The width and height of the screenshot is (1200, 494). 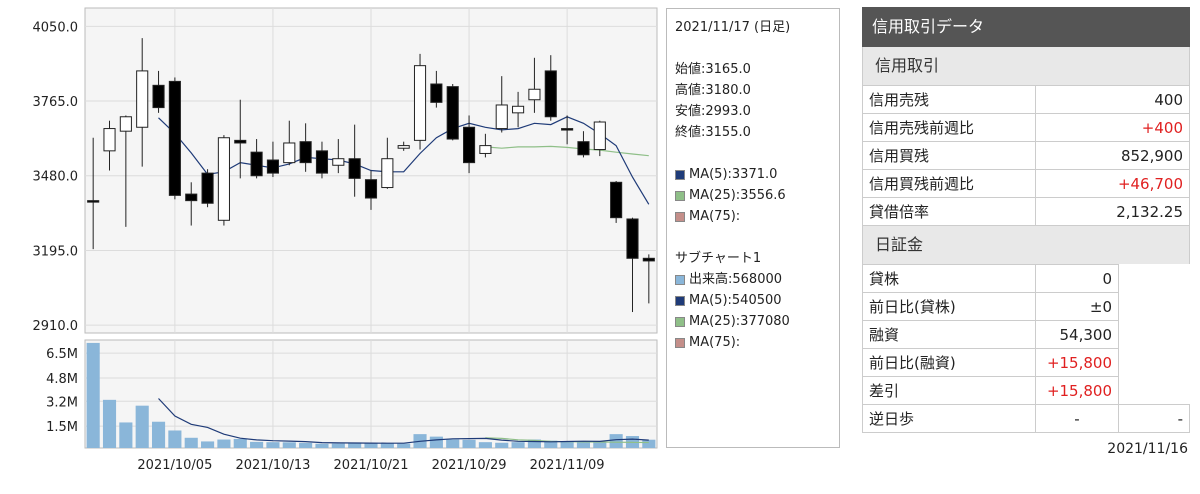 What do you see at coordinates (739, 321) in the screenshot?
I see `legend-vma25-label: MA(25):377080` at bounding box center [739, 321].